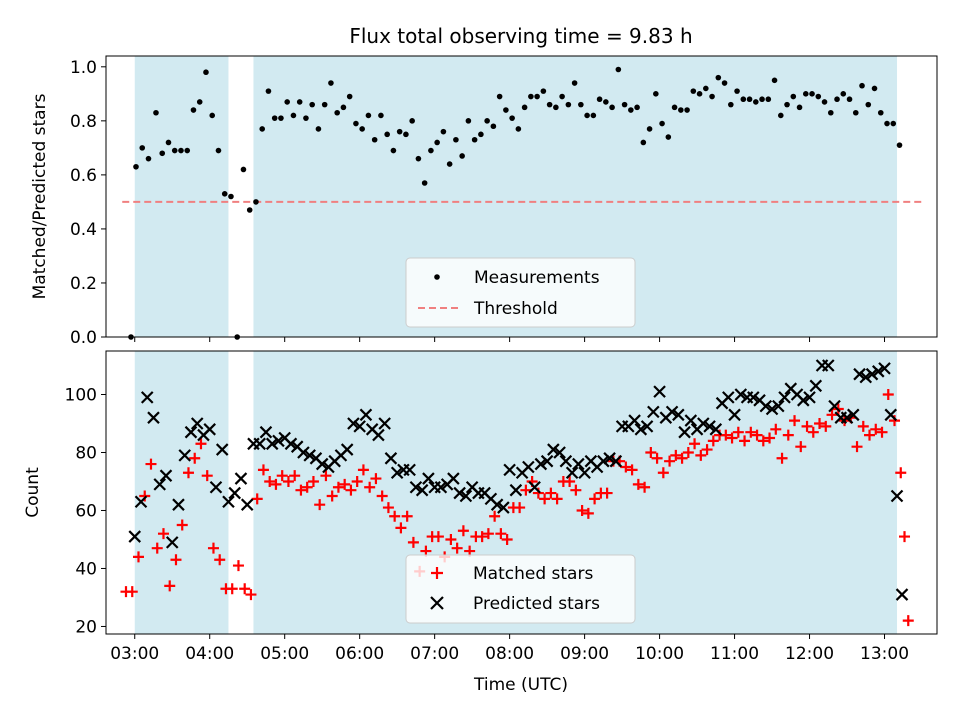  Describe the element at coordinates (86, 453) in the screenshot. I see `bottom-y-tick-label: 80` at that location.